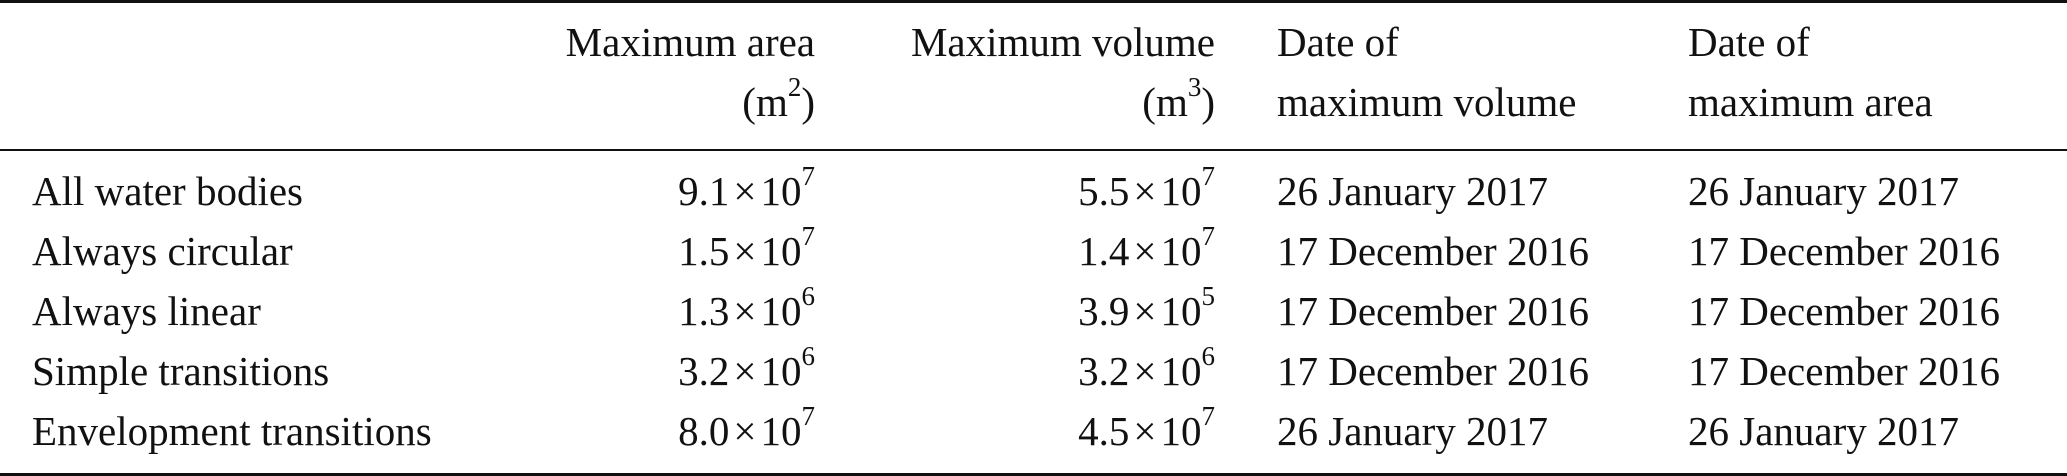  What do you see at coordinates (1033, 150) in the screenshot?
I see `header-rule` at bounding box center [1033, 150].